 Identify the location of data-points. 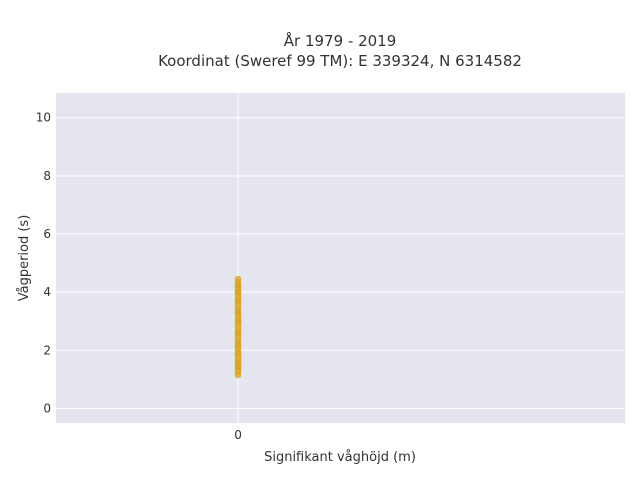
(238, 327).